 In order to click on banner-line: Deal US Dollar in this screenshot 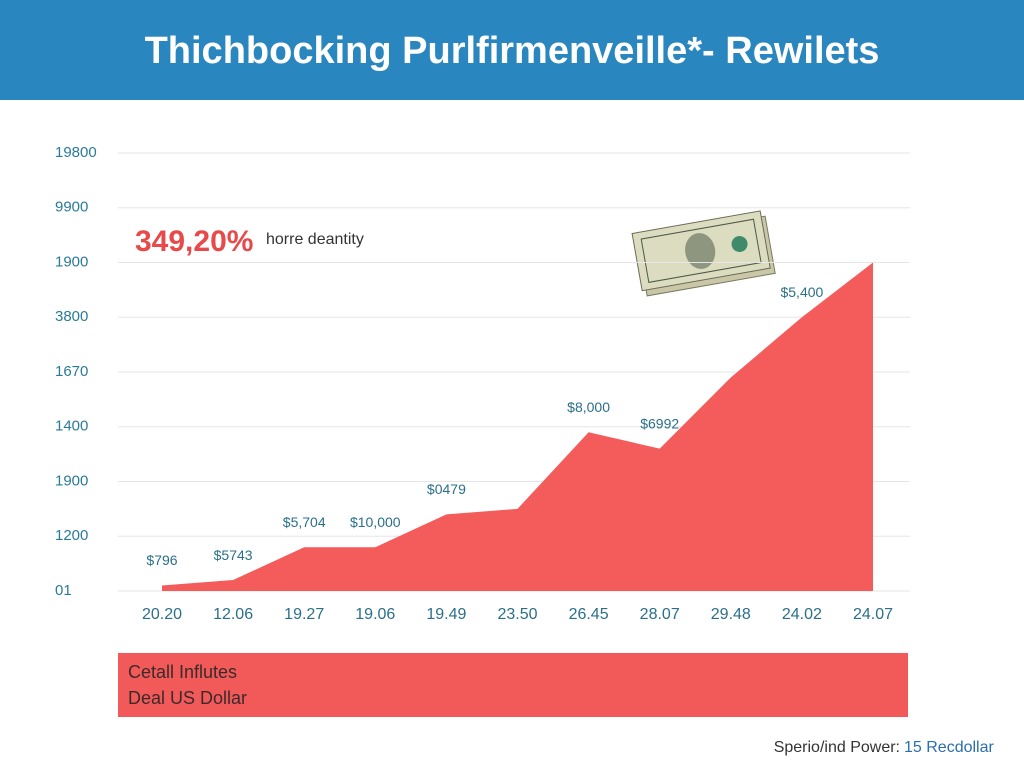, I will do `click(187, 698)`.